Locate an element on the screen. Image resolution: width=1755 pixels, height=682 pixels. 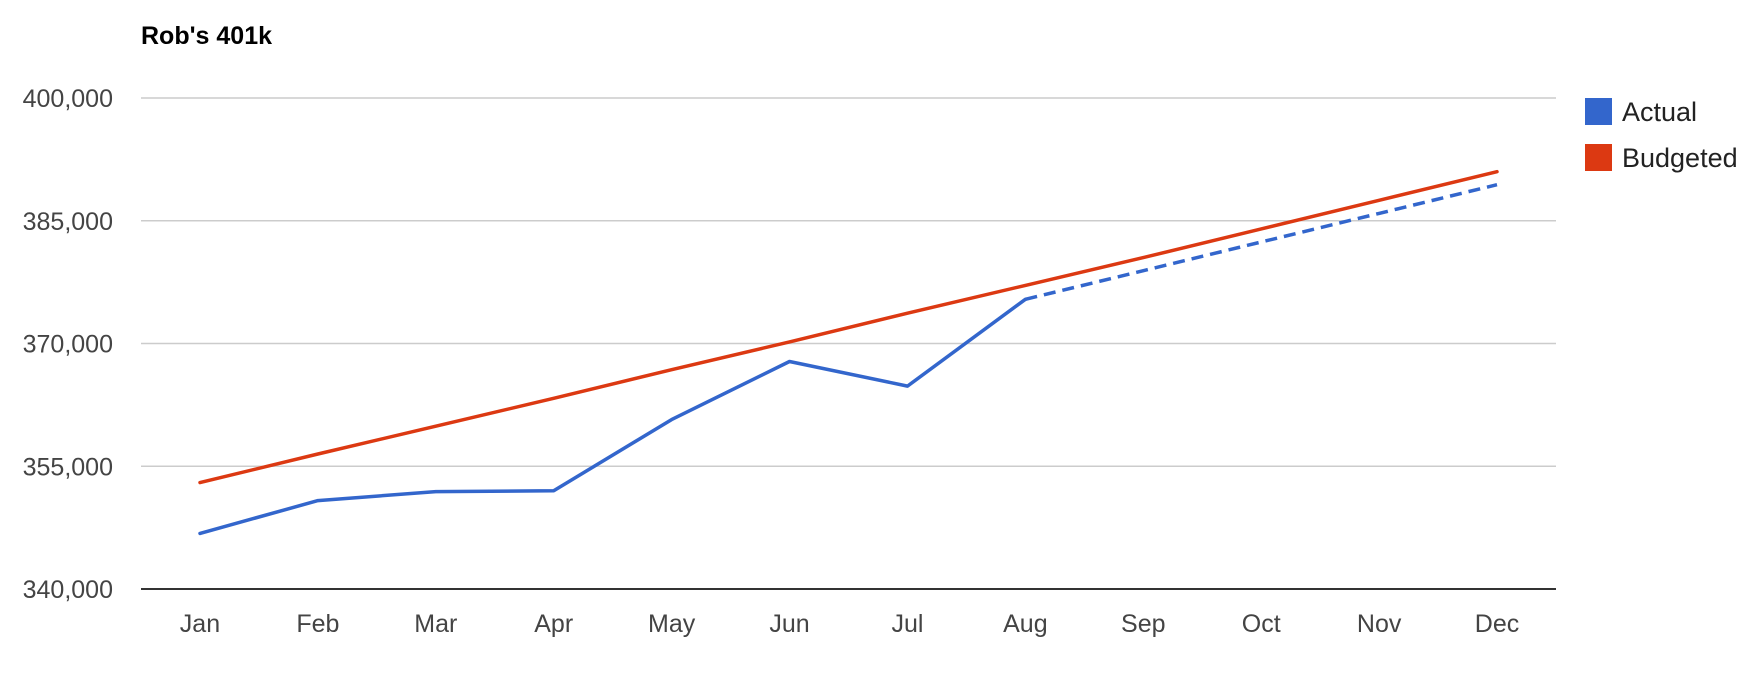
x-tick-label: Sep is located at coordinates (1143, 624).